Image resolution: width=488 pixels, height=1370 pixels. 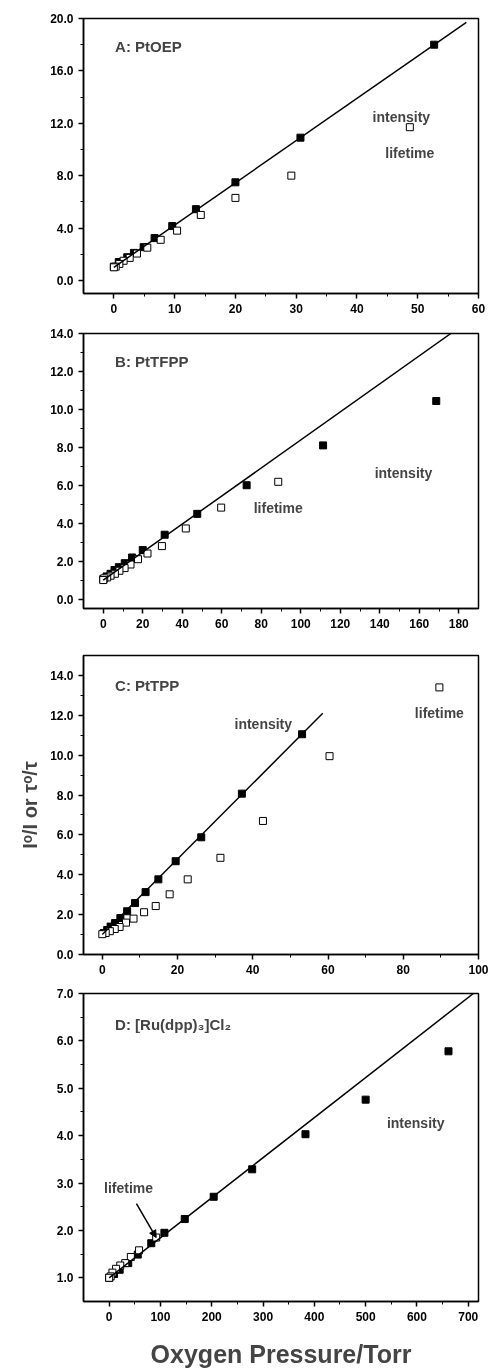 What do you see at coordinates (30, 805) in the screenshot?
I see `y-axis-title: Iᵒ/I or τᵒ/τ` at bounding box center [30, 805].